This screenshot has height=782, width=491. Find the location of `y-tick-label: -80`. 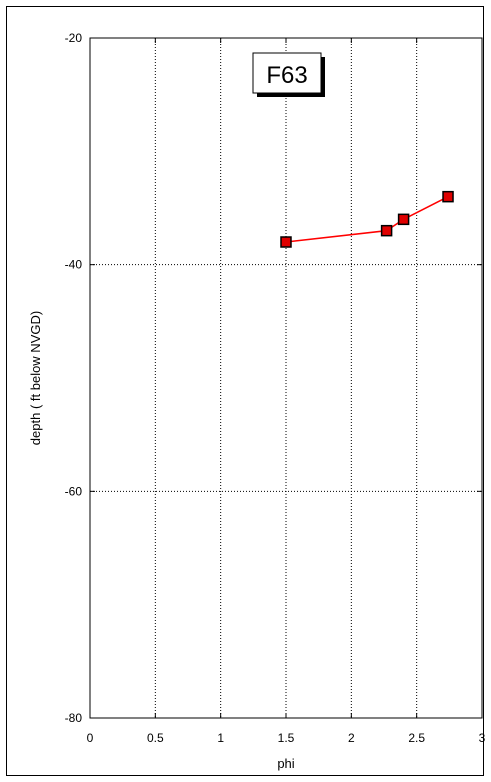

y-tick-label: -80 is located at coordinates (74, 718).